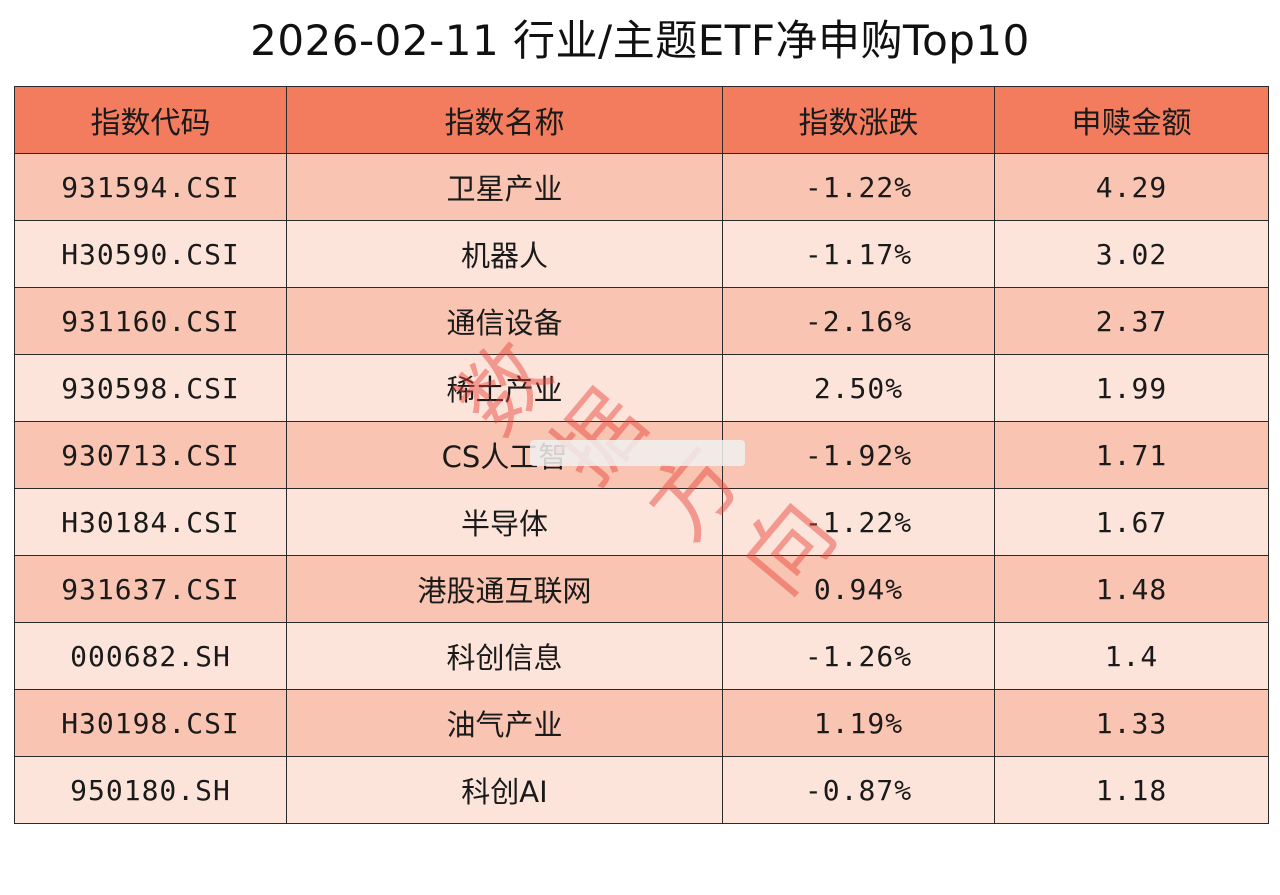  Describe the element at coordinates (504, 187) in the screenshot. I see `cell-index-name: 卫星产业` at that location.